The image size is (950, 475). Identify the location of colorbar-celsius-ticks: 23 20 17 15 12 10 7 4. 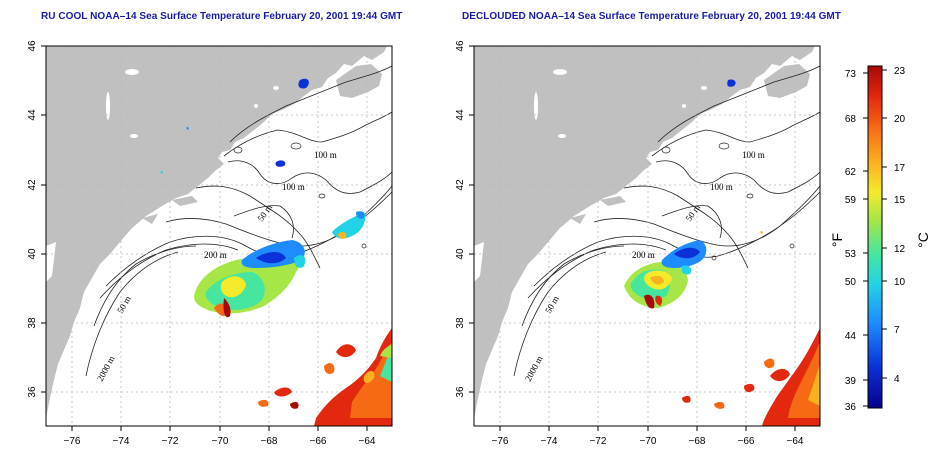
(900, 225).